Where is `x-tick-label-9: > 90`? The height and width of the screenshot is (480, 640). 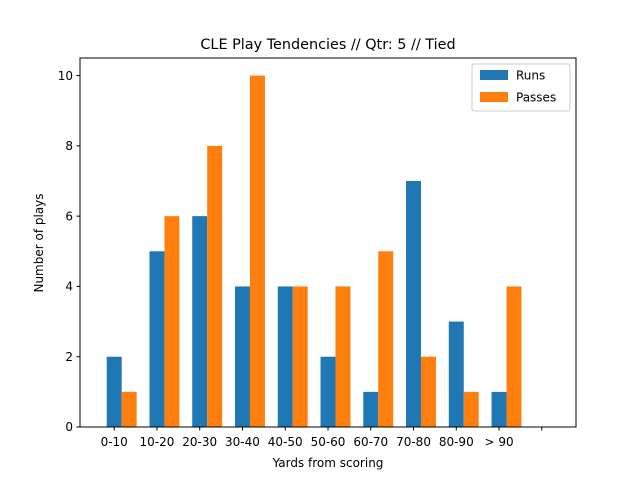 x-tick-label-9: > 90 is located at coordinates (498, 442).